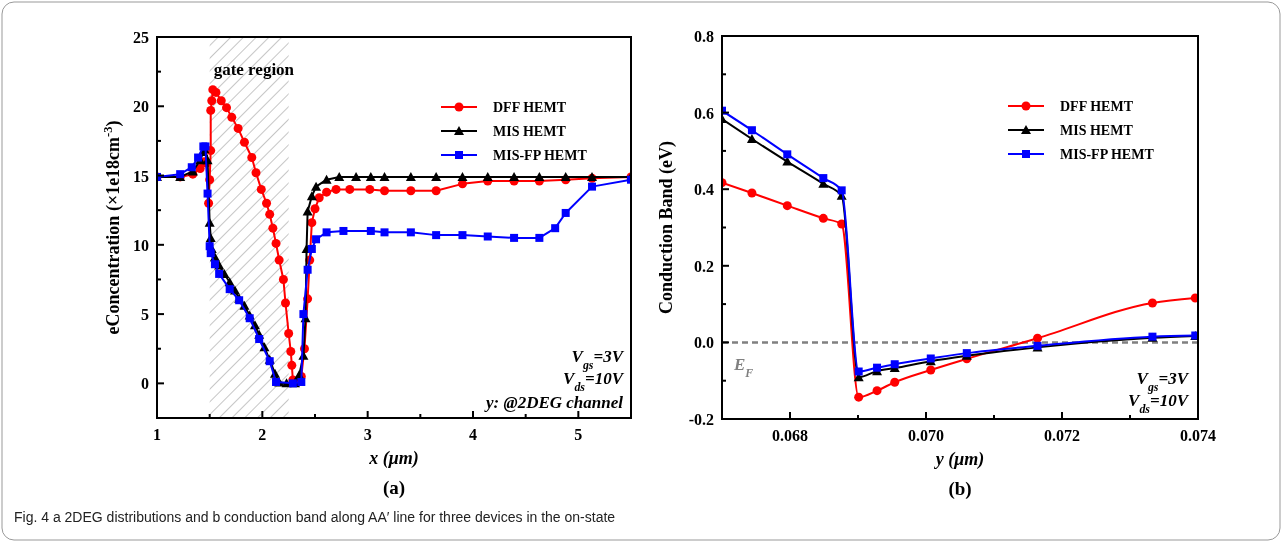  What do you see at coordinates (141, 37) in the screenshot?
I see `y-tick-label: 25` at bounding box center [141, 37].